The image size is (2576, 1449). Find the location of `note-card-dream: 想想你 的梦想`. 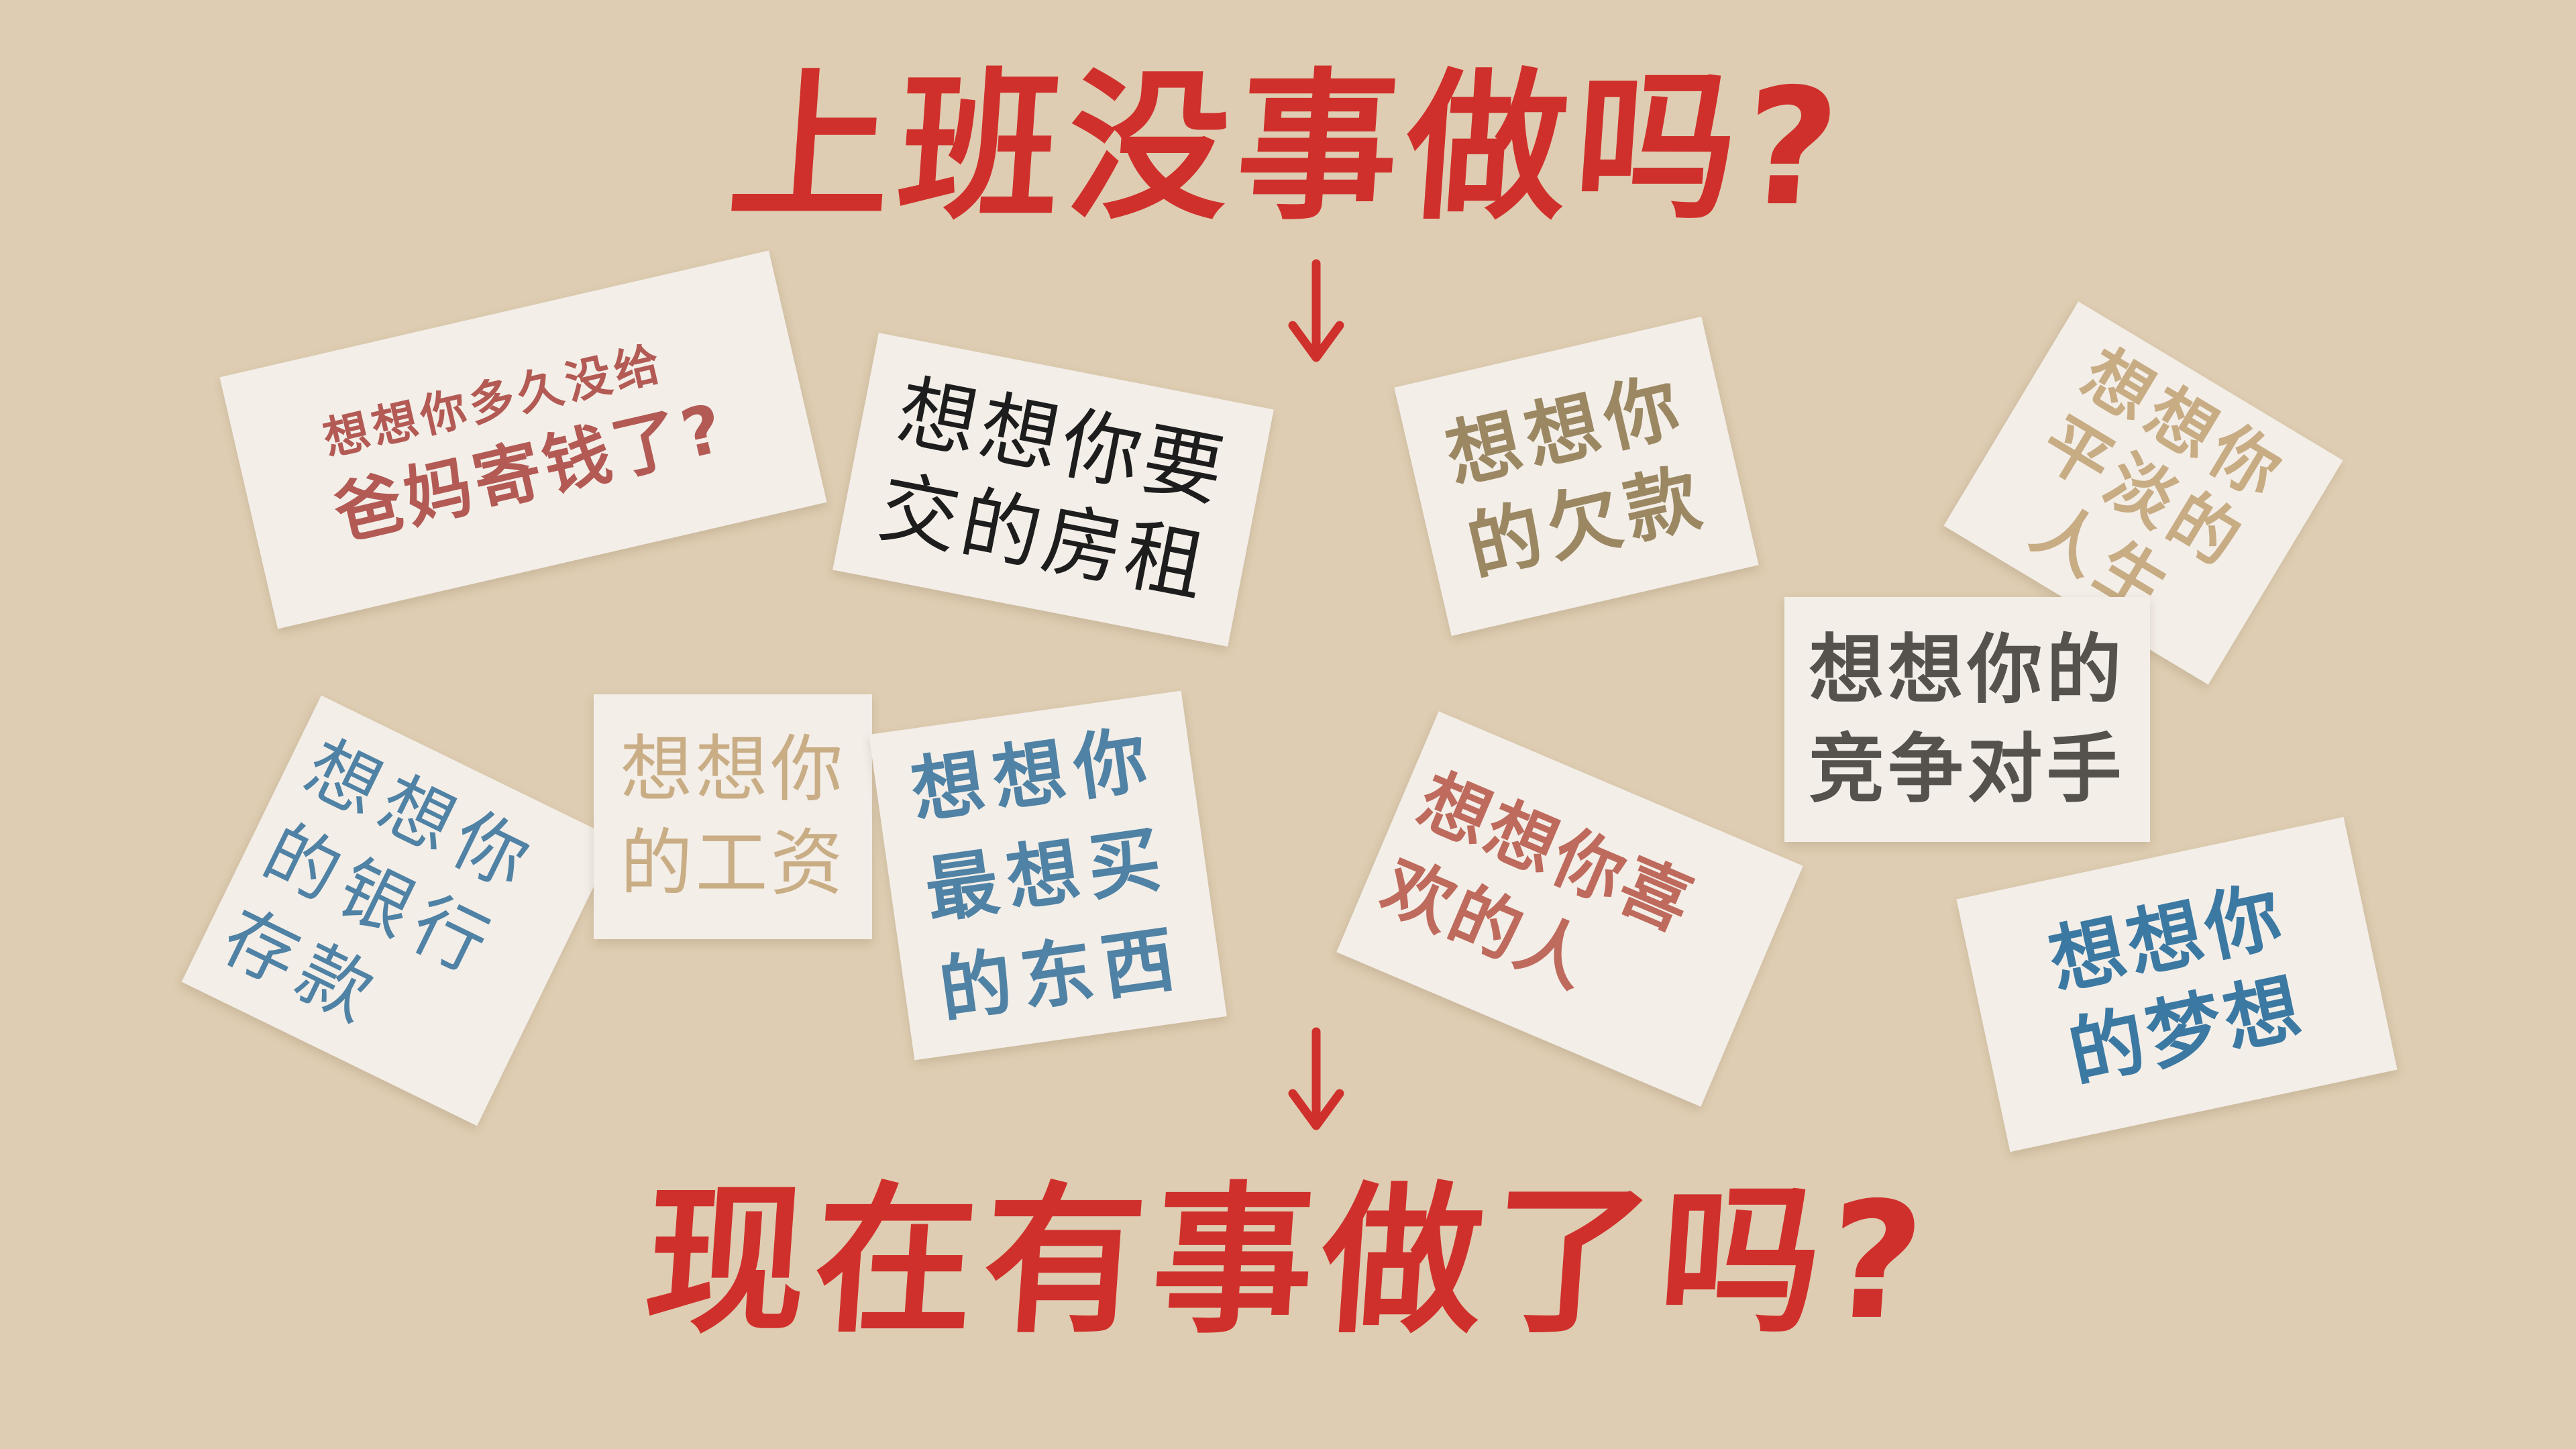

note-card-dream: 想想你 的梦想 is located at coordinates (2177, 984).